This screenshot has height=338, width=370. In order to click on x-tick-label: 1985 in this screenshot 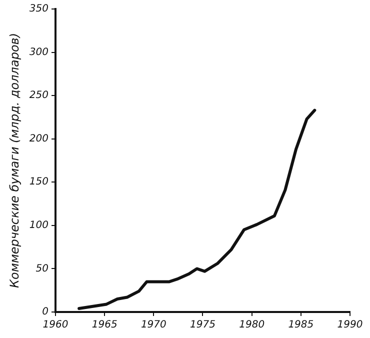, I will do `click(301, 325)`.